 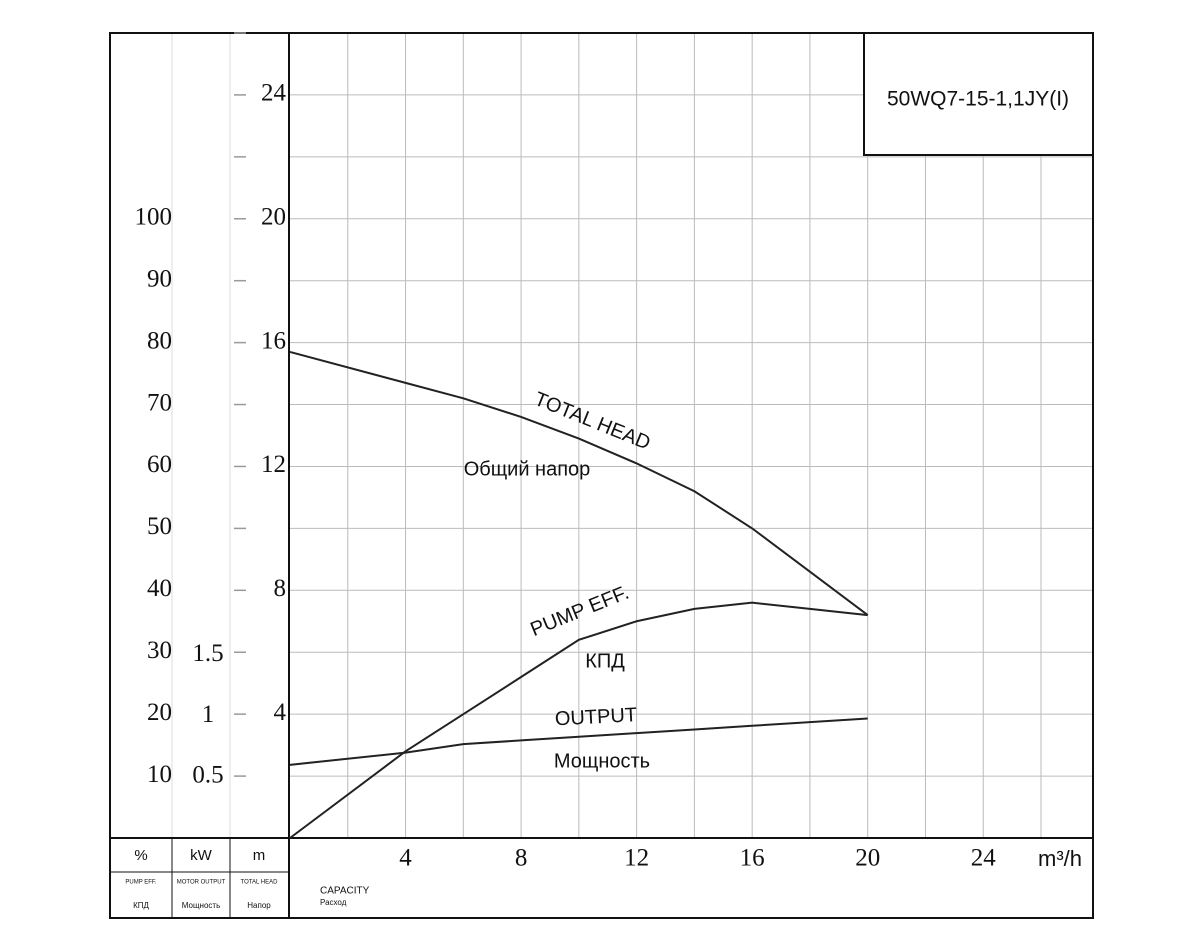 I want to click on x-tick-label: 24, so click(x=984, y=858).